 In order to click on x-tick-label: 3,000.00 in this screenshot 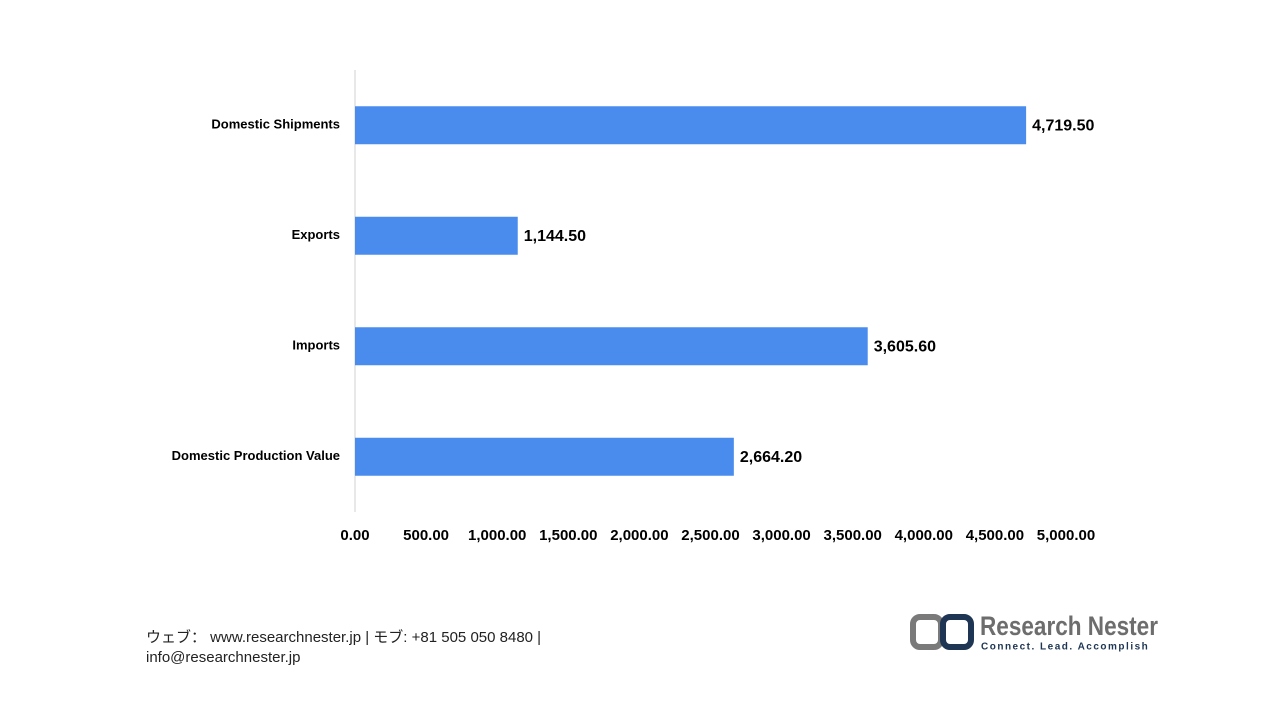, I will do `click(781, 535)`.